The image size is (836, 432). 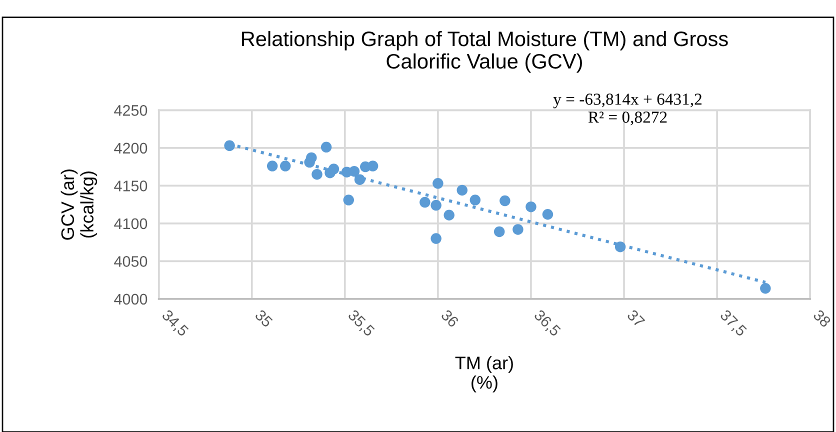 I want to click on y-tick-label: 4250, so click(x=131, y=110).